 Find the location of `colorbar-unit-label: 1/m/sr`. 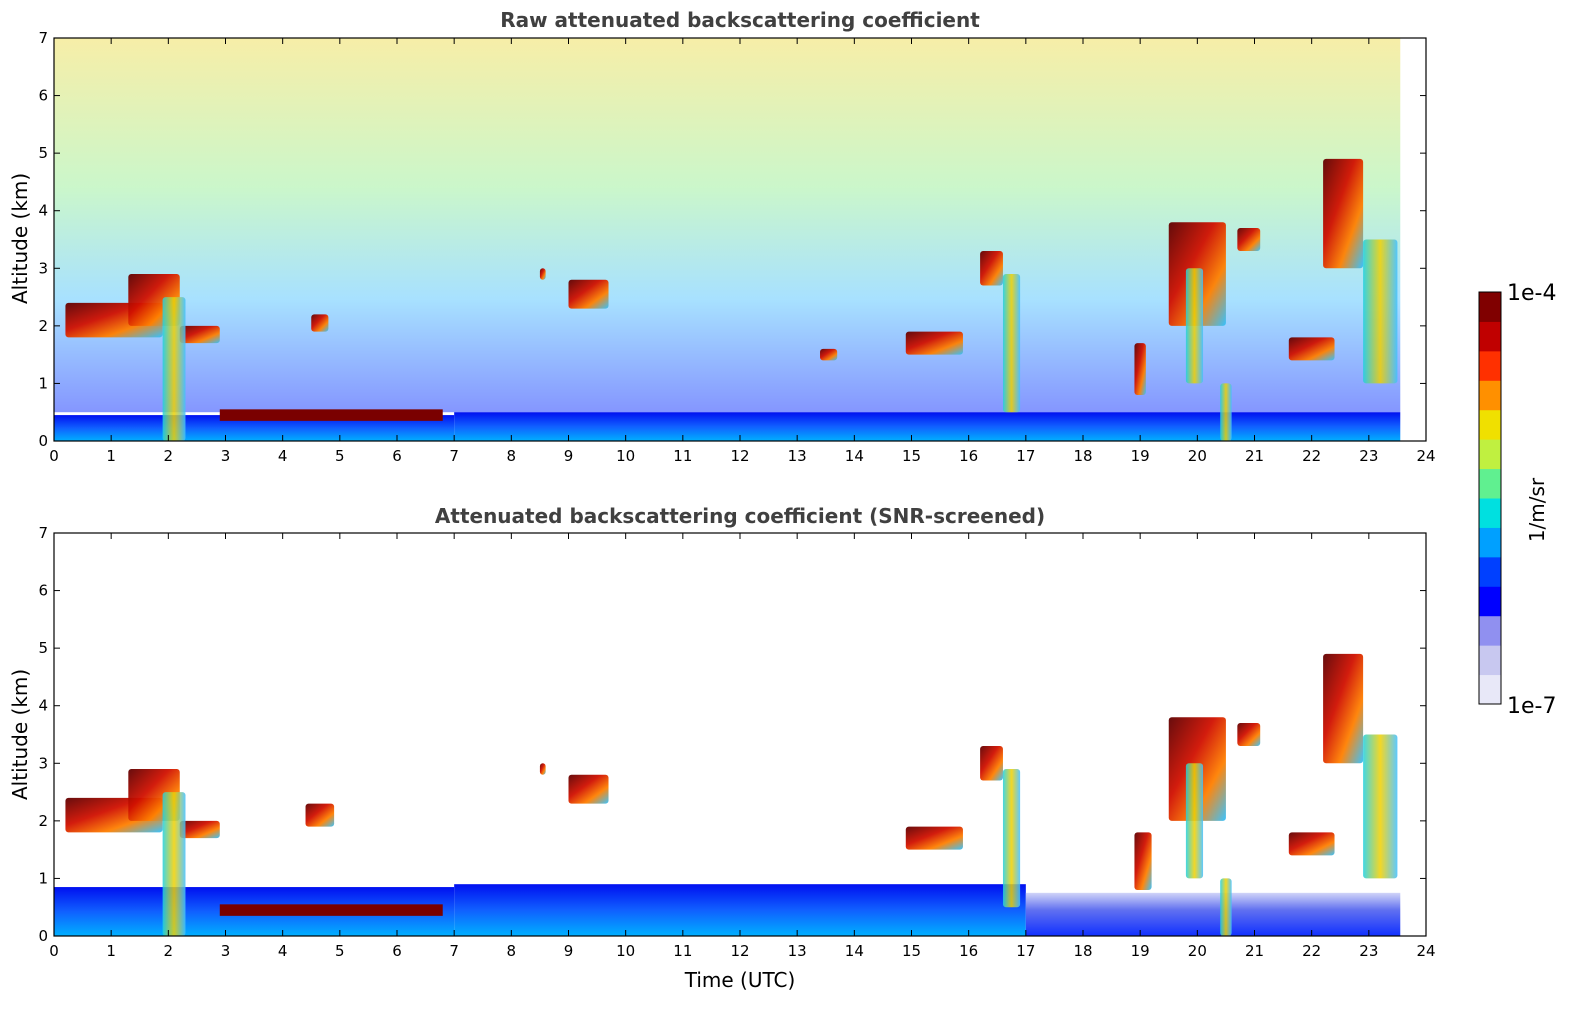

colorbar-unit-label: 1/m/sr is located at coordinates (1537, 510).